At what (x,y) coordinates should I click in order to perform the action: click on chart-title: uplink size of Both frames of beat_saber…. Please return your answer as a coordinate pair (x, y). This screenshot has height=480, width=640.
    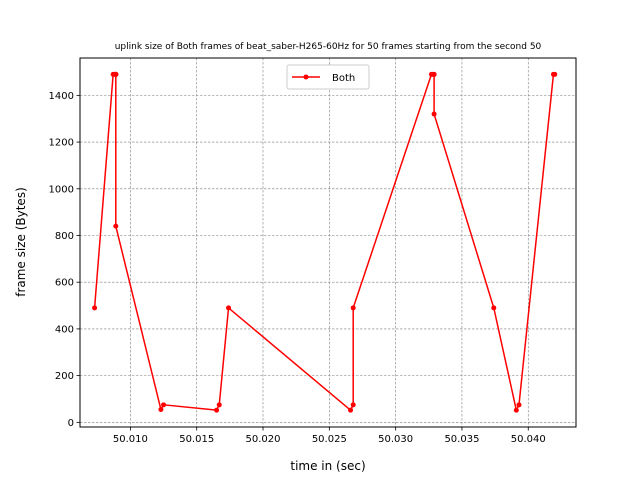
    Looking at the image, I should click on (328, 47).